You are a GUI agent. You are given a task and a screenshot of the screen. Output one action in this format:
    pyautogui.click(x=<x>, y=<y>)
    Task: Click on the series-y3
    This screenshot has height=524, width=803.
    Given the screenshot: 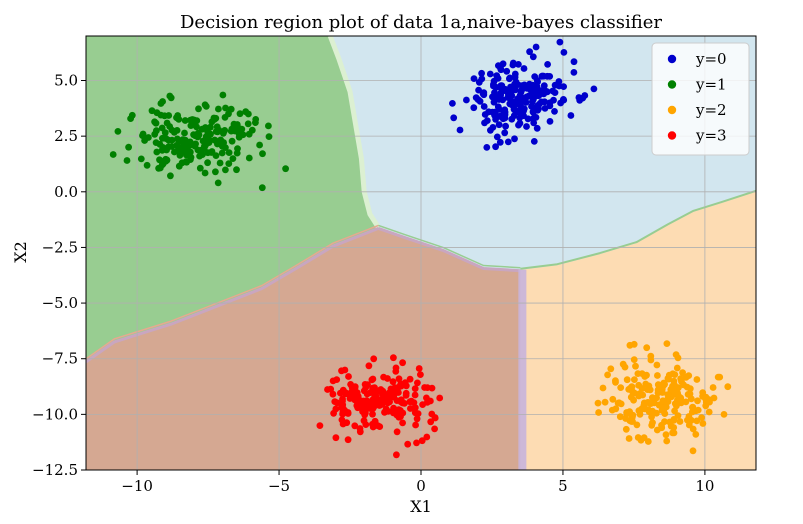 What is the action you would take?
    pyautogui.click(x=380, y=406)
    